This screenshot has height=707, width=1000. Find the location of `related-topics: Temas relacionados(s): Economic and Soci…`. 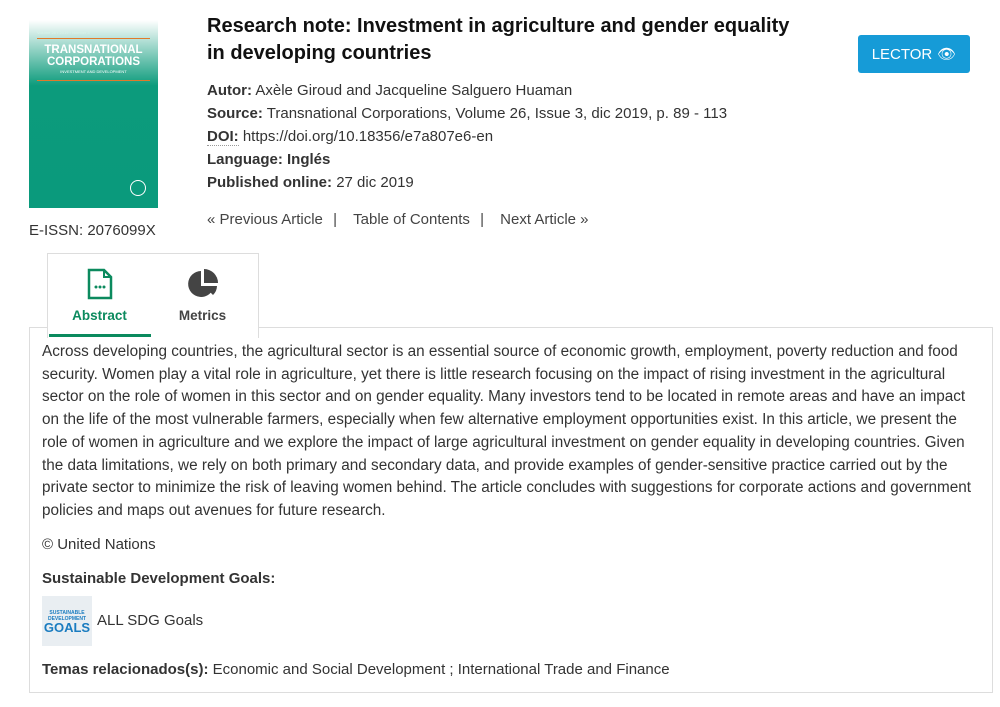

related-topics: Temas relacionados(s): Economic and Soci… is located at coordinates (356, 669).